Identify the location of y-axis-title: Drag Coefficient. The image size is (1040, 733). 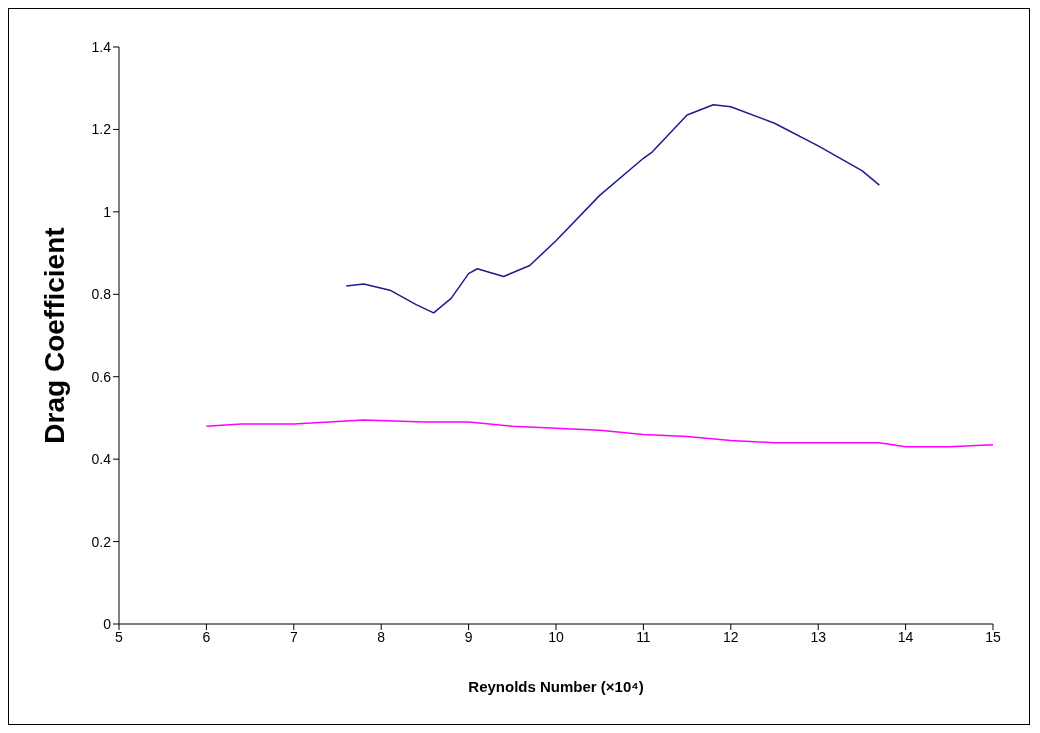
(54, 335).